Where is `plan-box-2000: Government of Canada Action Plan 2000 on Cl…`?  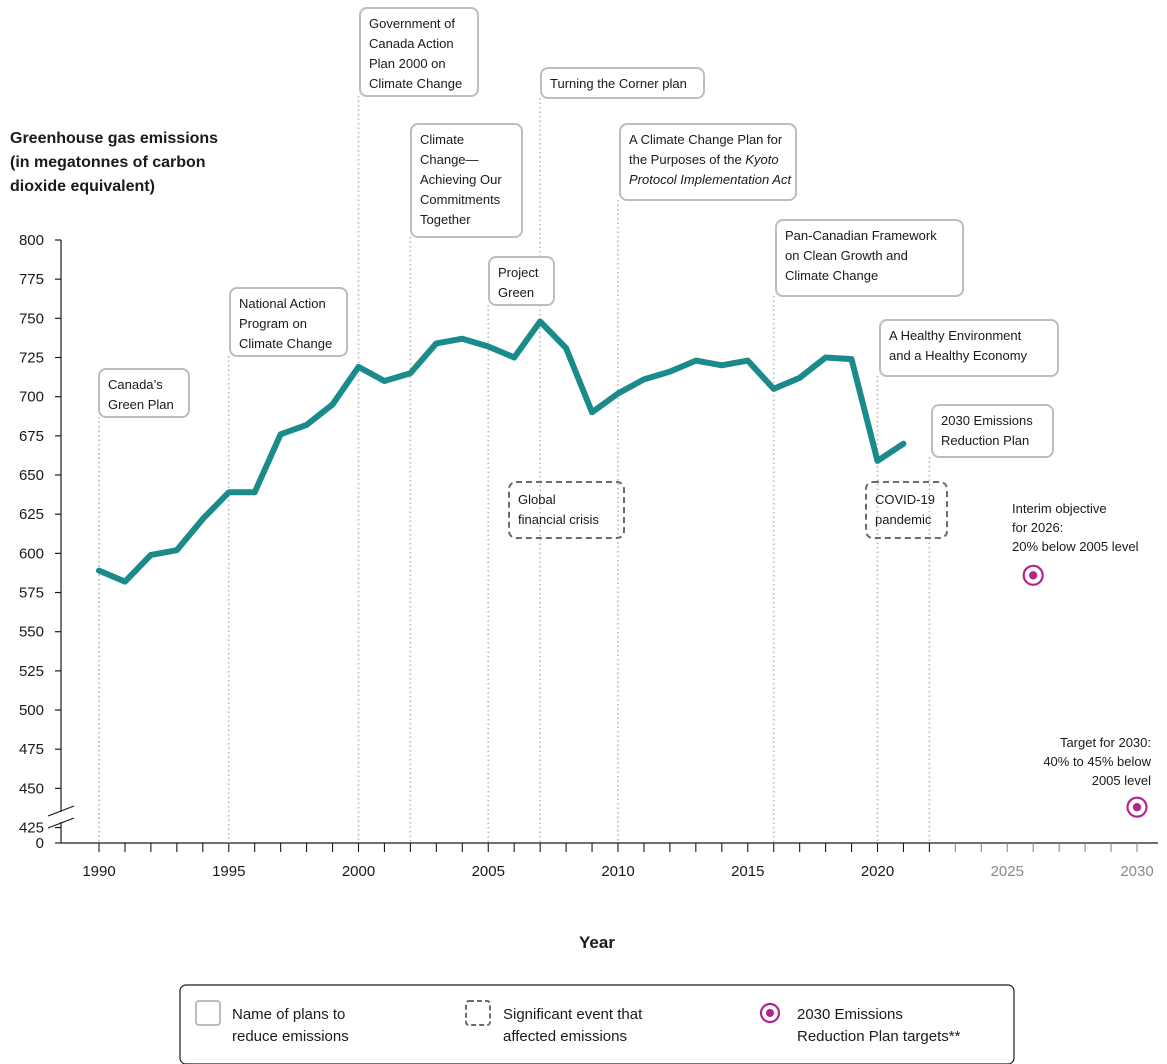
plan-box-2000: Government of Canada Action Plan 2000 on Cl… is located at coordinates (419, 52).